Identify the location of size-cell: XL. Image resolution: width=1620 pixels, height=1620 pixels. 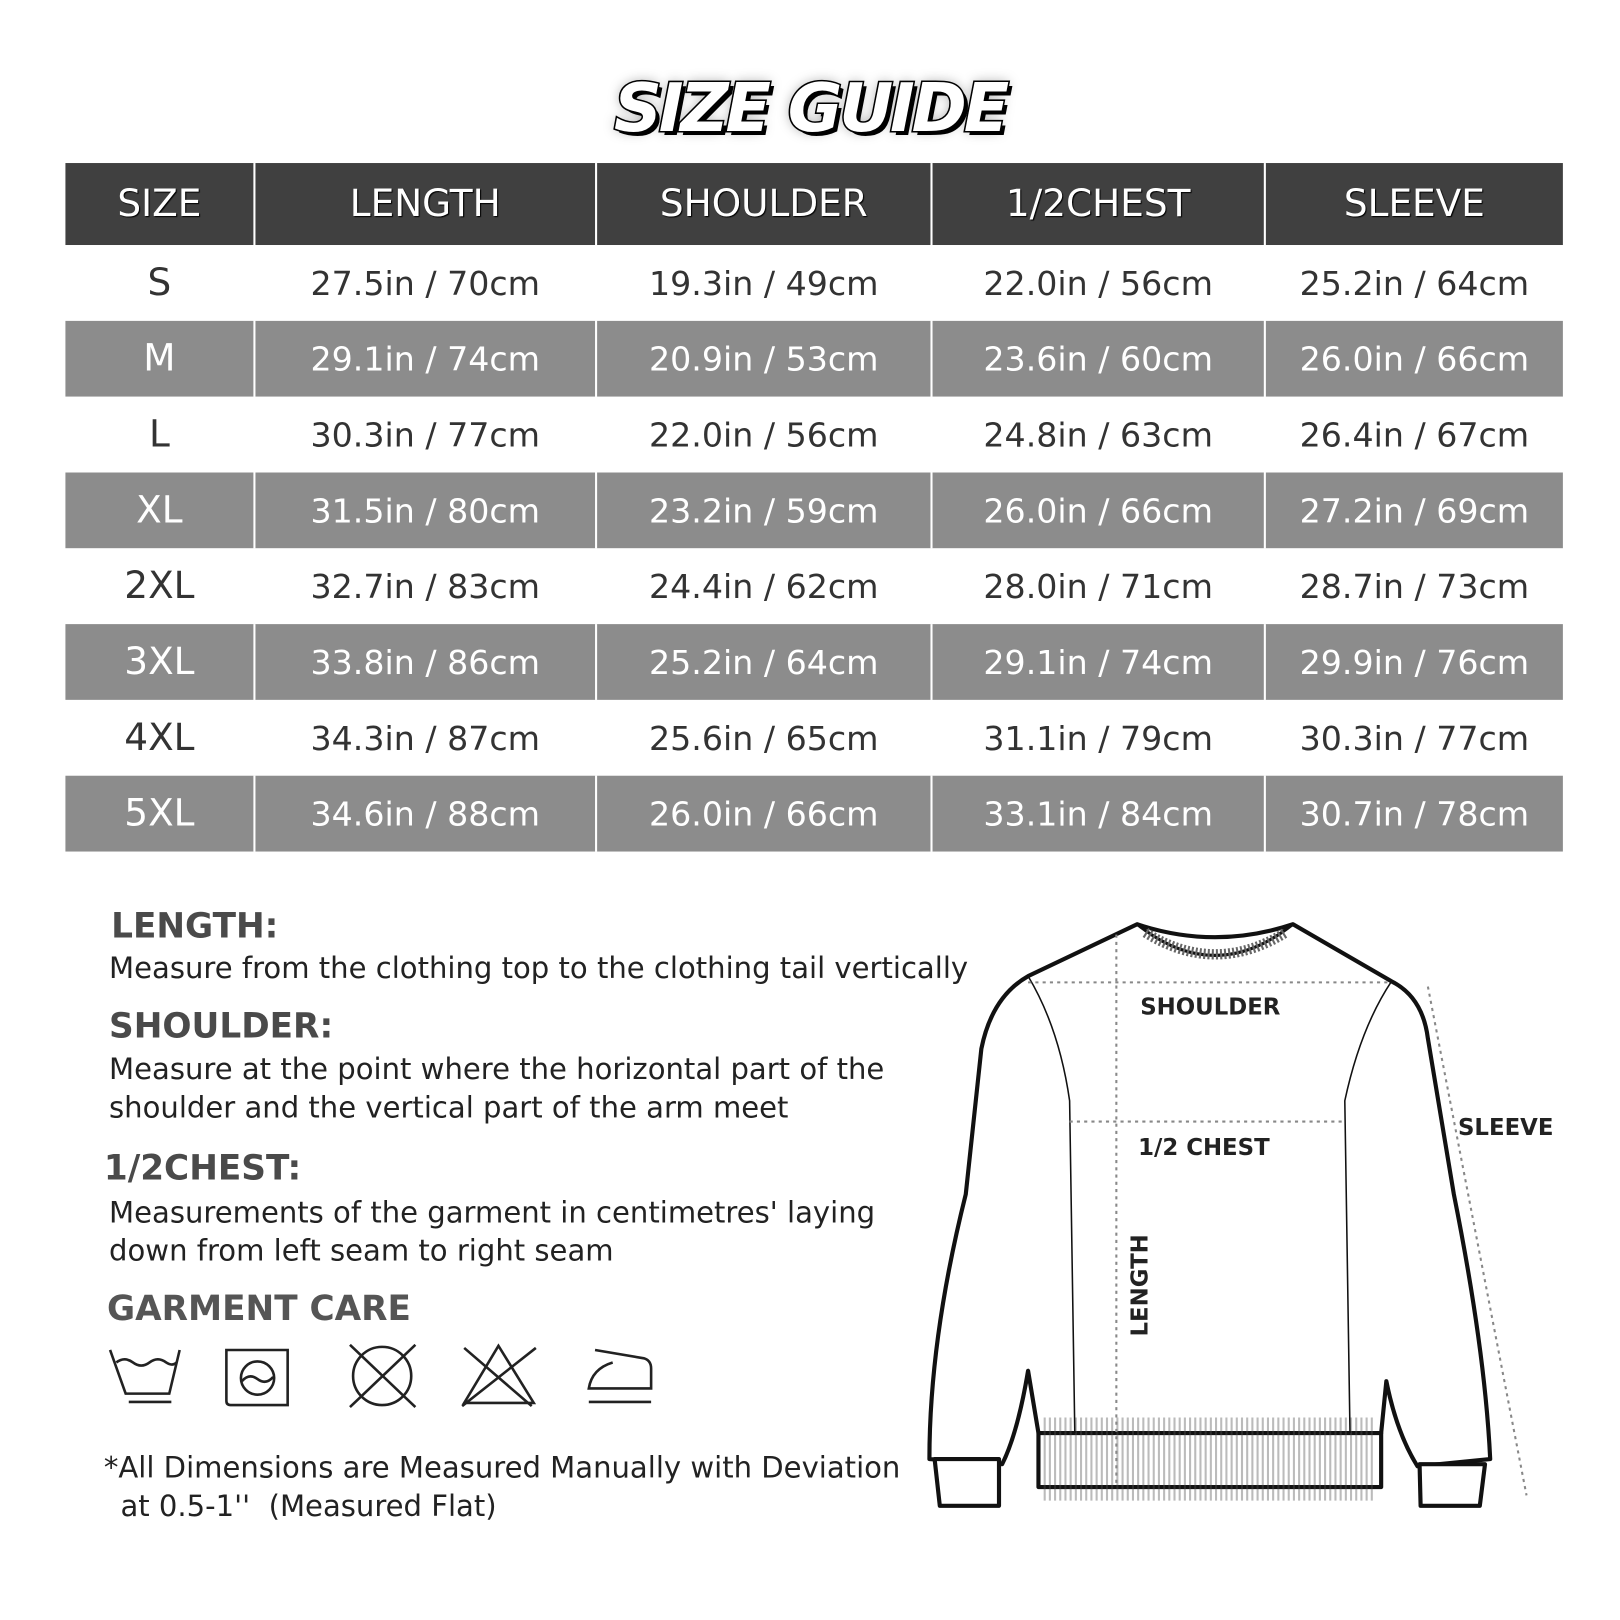
(160, 510).